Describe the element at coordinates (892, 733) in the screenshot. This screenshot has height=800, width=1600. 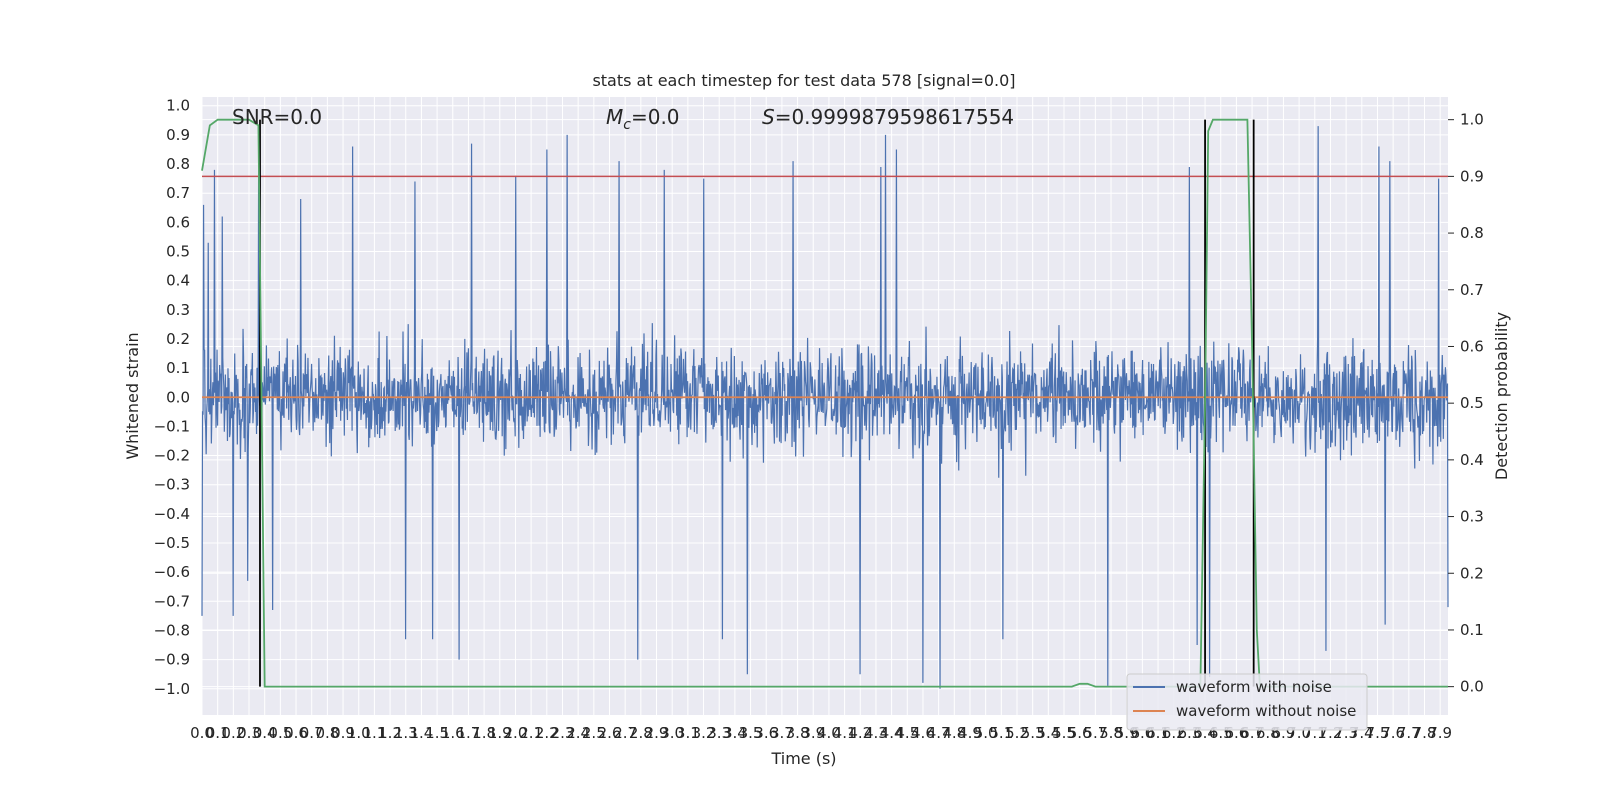
I see `x-tick-label: 4.4` at that location.